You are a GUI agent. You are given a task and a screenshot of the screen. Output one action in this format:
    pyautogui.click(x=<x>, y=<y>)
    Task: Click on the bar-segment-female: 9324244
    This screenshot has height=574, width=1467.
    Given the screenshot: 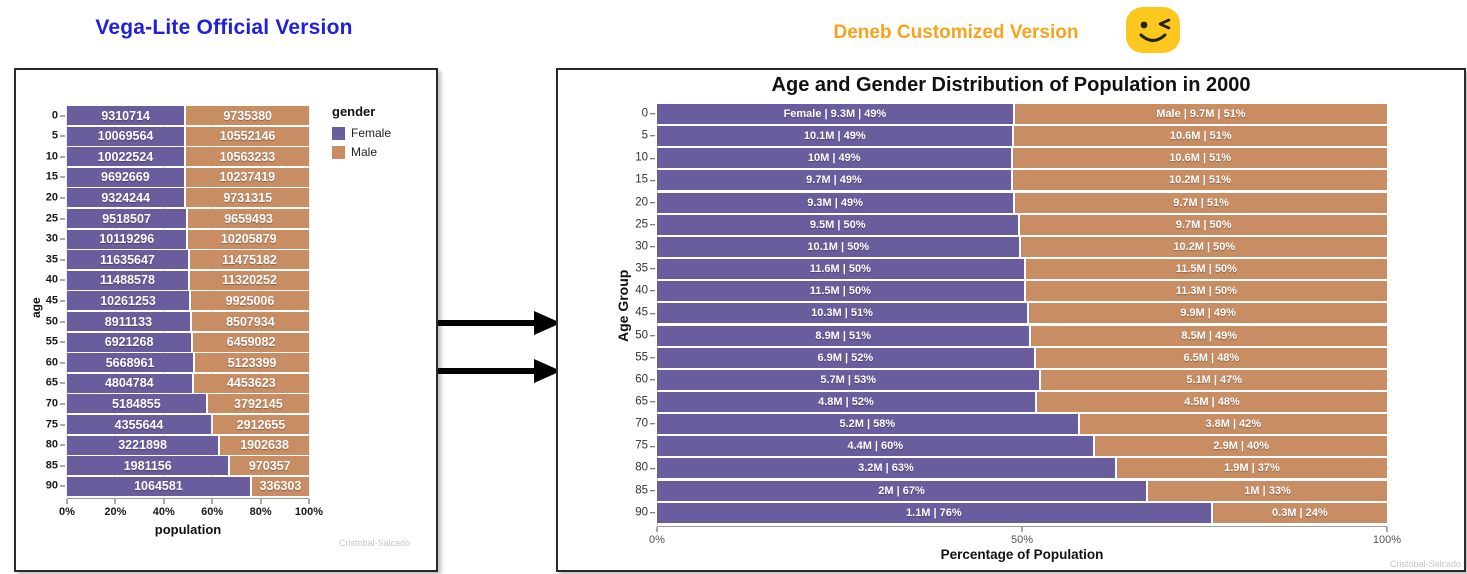 What is the action you would take?
    pyautogui.click(x=126, y=198)
    